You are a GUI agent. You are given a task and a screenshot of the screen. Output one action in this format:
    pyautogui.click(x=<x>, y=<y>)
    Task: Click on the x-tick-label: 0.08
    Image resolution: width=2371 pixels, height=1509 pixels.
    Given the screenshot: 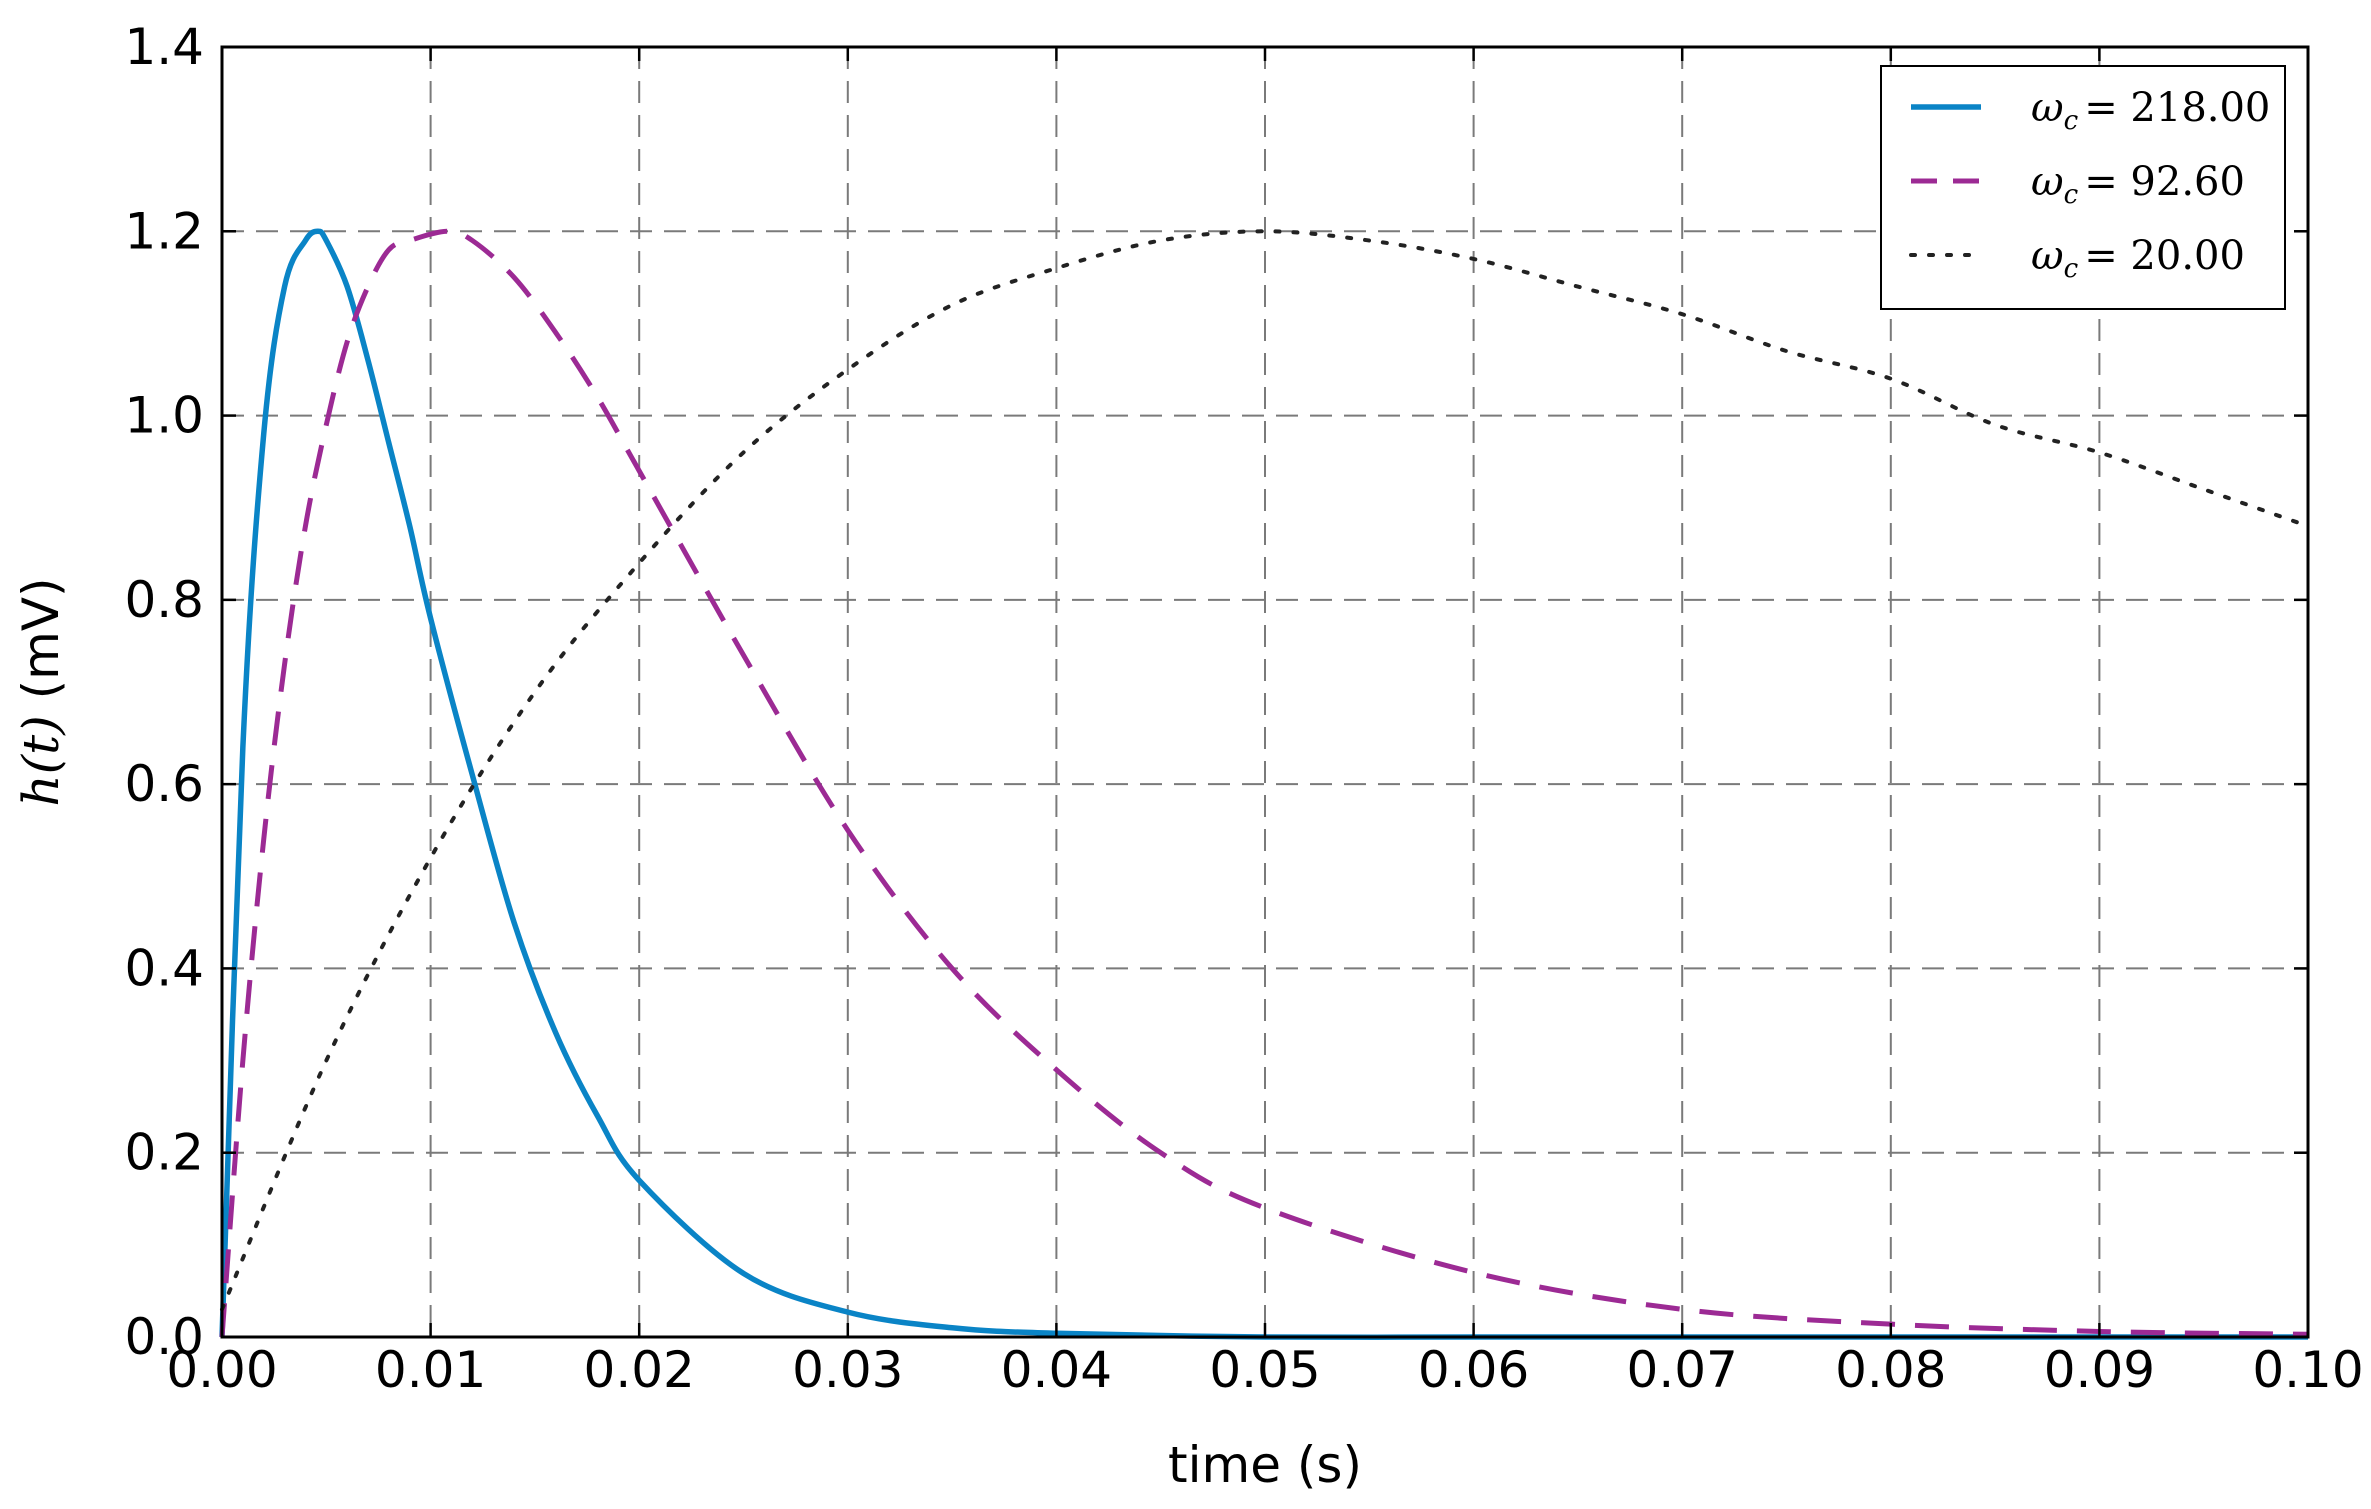 What is the action you would take?
    pyautogui.click(x=1890, y=1370)
    